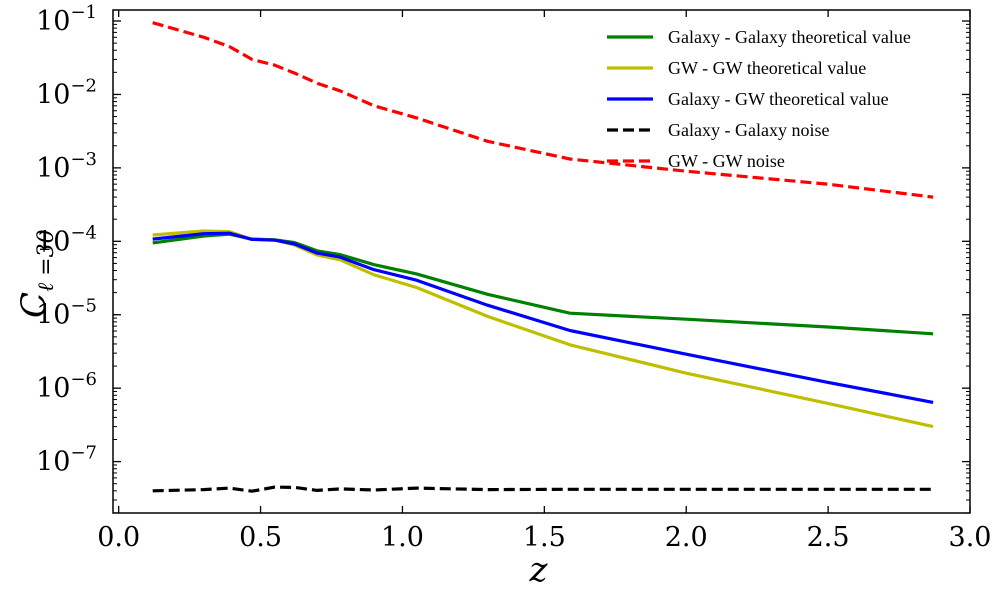  Describe the element at coordinates (544, 537) in the screenshot. I see `x-tick-label: 1.5` at that location.